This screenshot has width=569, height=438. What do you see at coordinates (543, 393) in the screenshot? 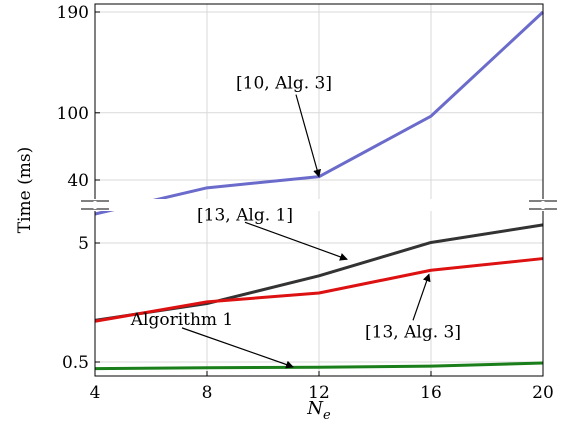
I see `x-tick-label: 20` at bounding box center [543, 393].